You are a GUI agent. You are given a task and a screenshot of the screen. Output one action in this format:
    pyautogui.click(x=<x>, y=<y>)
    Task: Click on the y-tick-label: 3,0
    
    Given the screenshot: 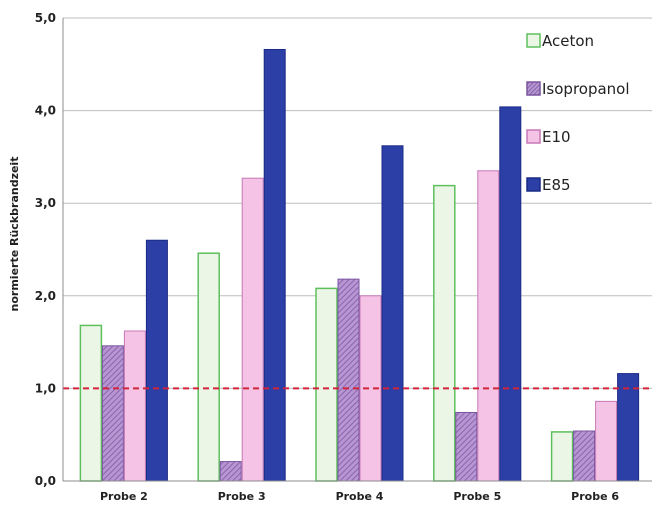 What is the action you would take?
    pyautogui.click(x=45, y=203)
    